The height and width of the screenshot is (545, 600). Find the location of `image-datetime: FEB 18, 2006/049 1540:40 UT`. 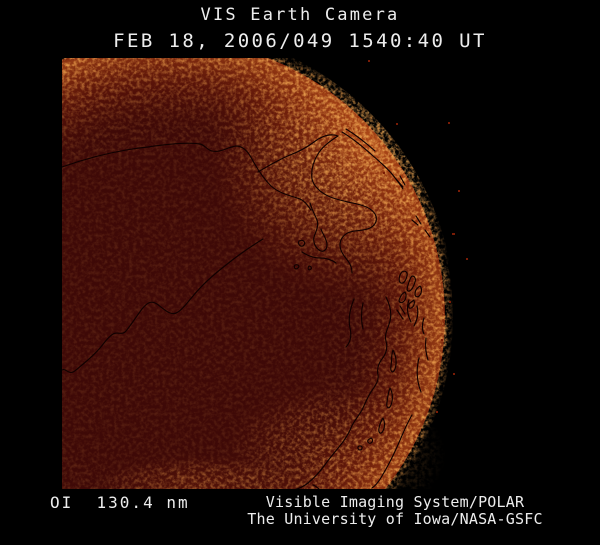

image-datetime: FEB 18, 2006/049 1540:40 UT is located at coordinates (300, 41).